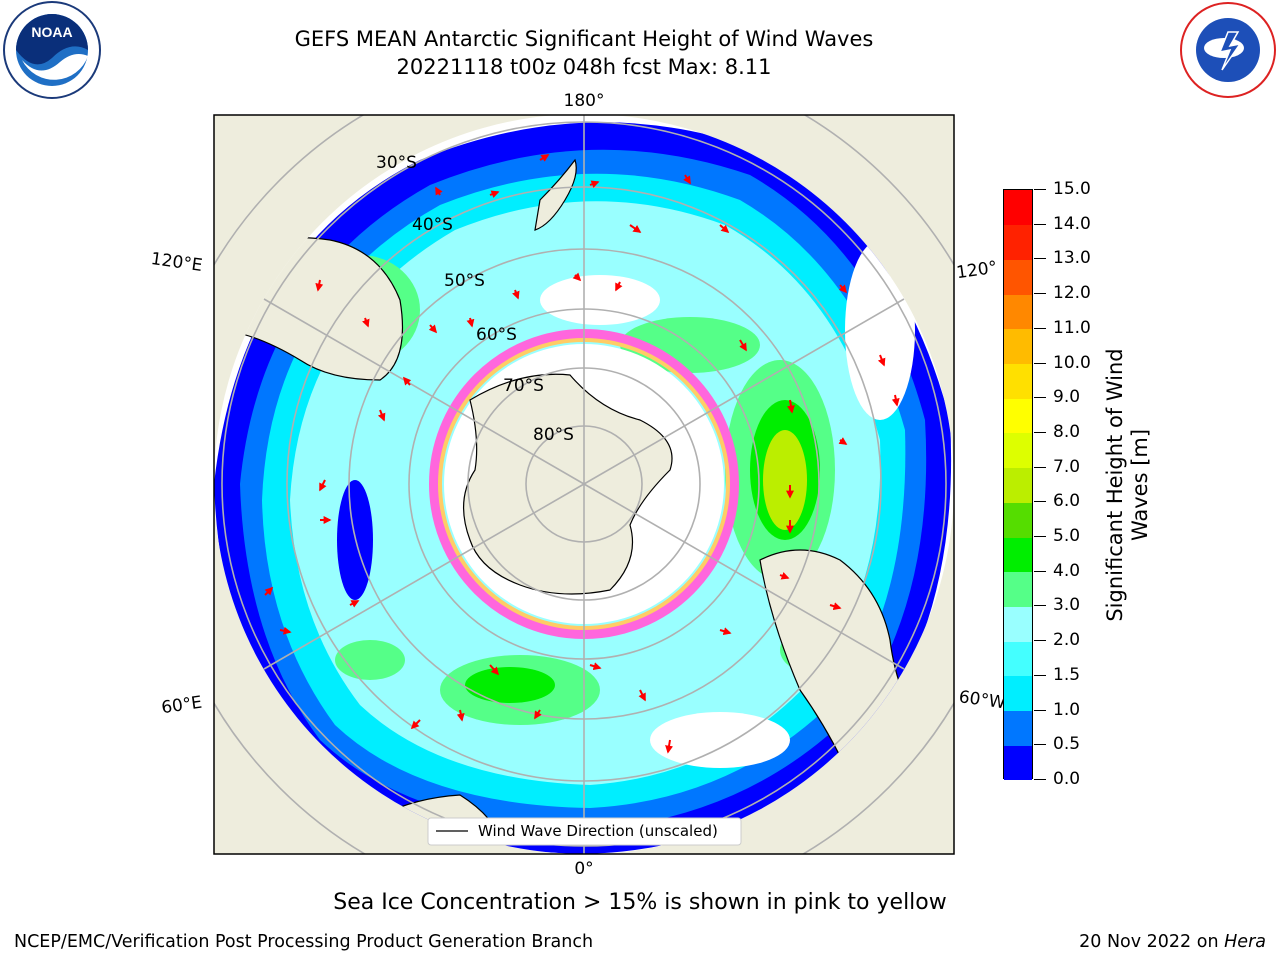 The height and width of the screenshot is (960, 1280). Describe the element at coordinates (1067, 397) in the screenshot. I see `colorbar-tick-label: 9.0` at that location.